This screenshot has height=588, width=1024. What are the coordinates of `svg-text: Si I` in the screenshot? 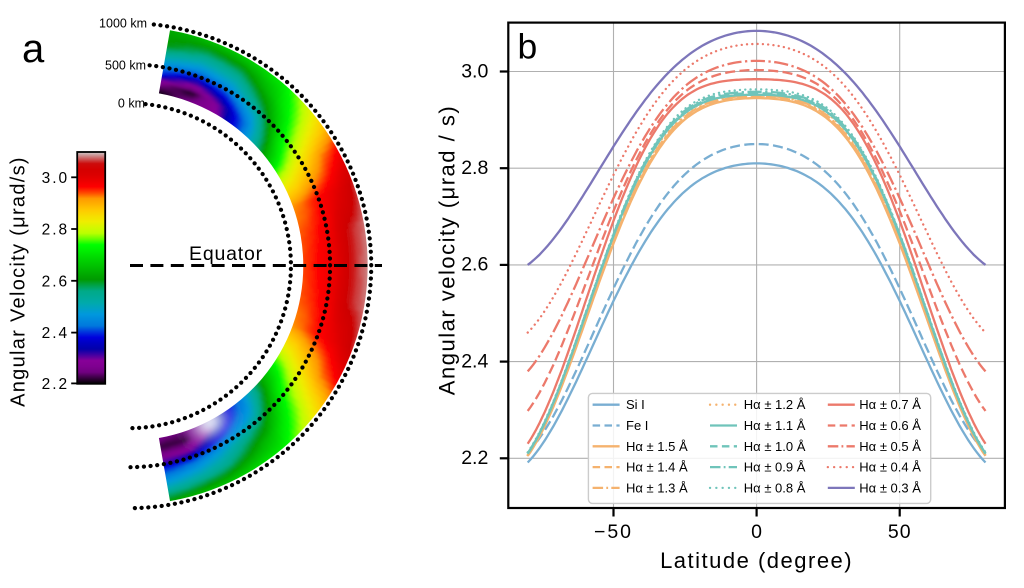 It's located at (635, 404).